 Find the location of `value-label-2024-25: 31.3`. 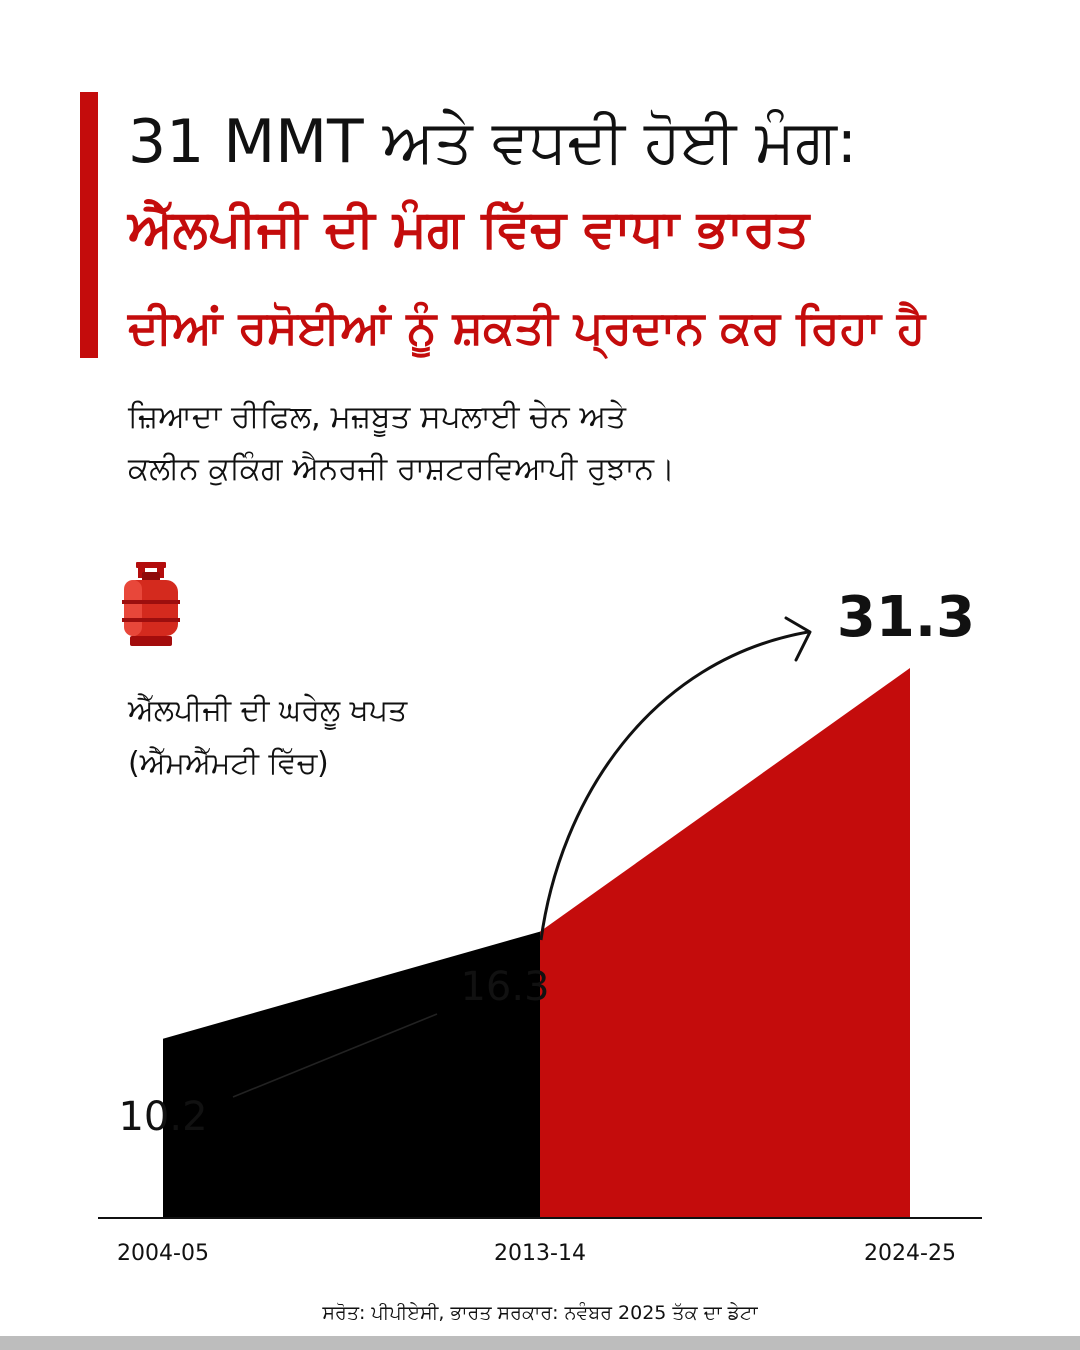

value-label-2024-25: 31.3 is located at coordinates (906, 617).